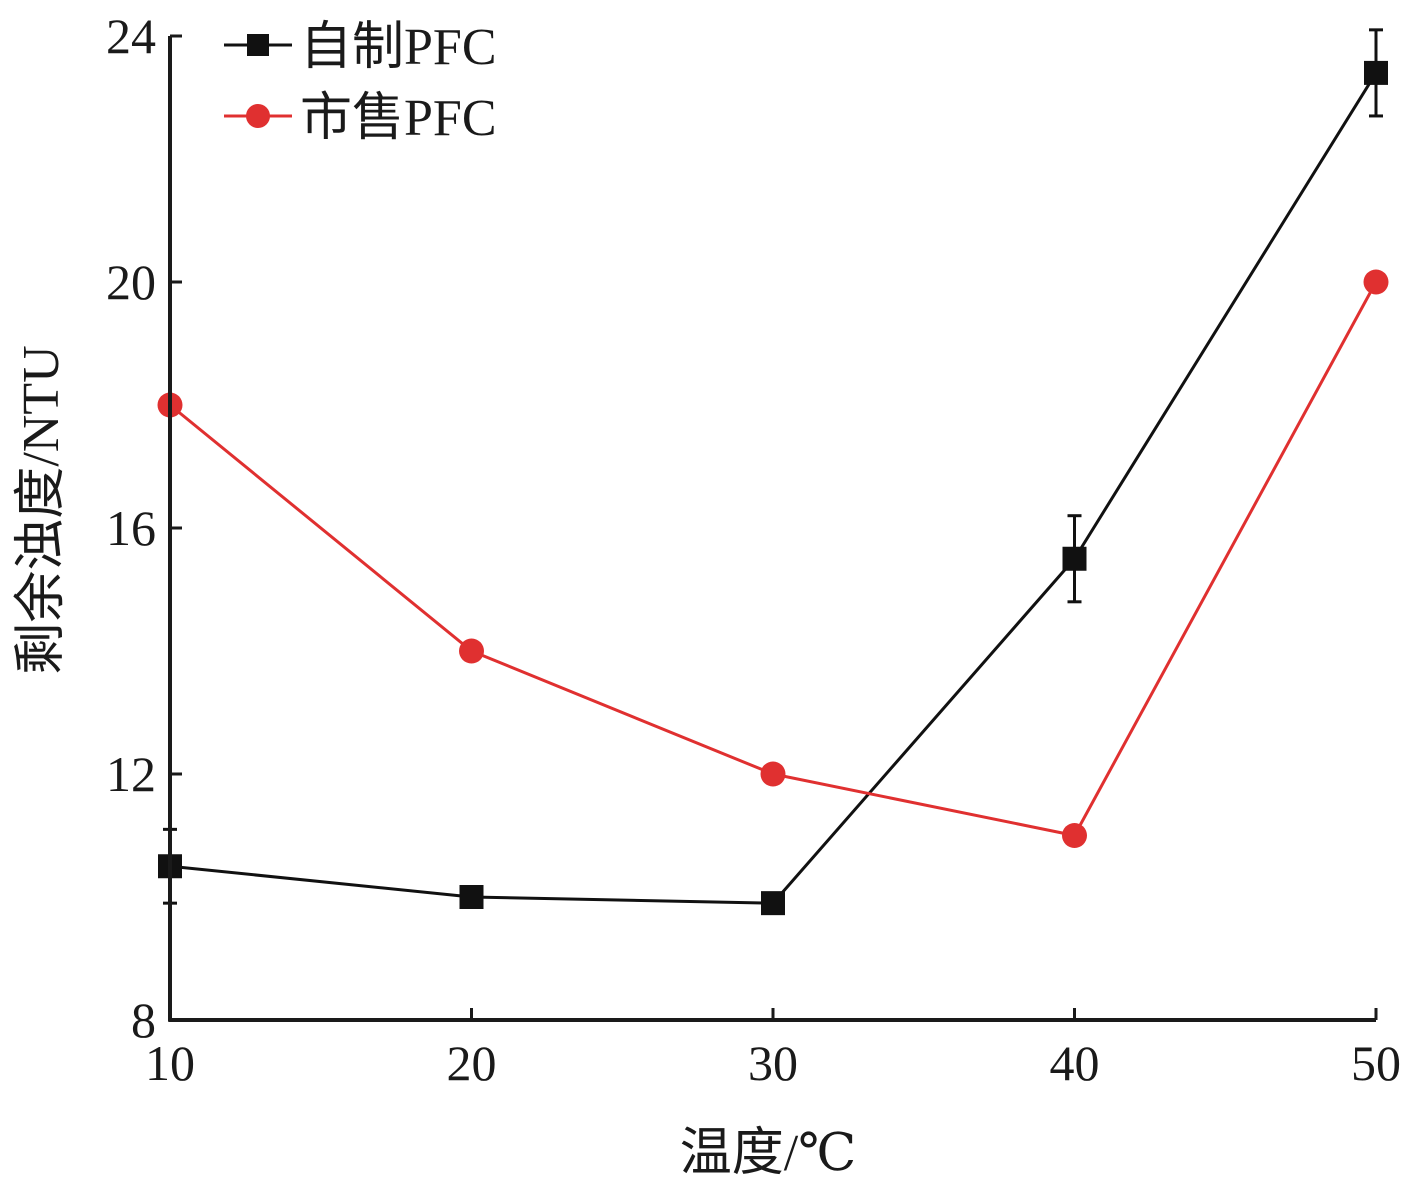 Image resolution: width=1417 pixels, height=1181 pixels. What do you see at coordinates (131, 774) in the screenshot?
I see `y-tick-label-1: 12` at bounding box center [131, 774].